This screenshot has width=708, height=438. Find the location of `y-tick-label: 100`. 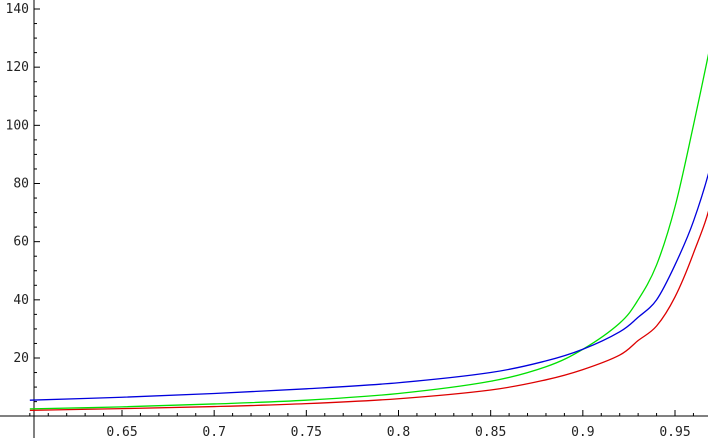

y-tick-label: 100 is located at coordinates (17, 125).